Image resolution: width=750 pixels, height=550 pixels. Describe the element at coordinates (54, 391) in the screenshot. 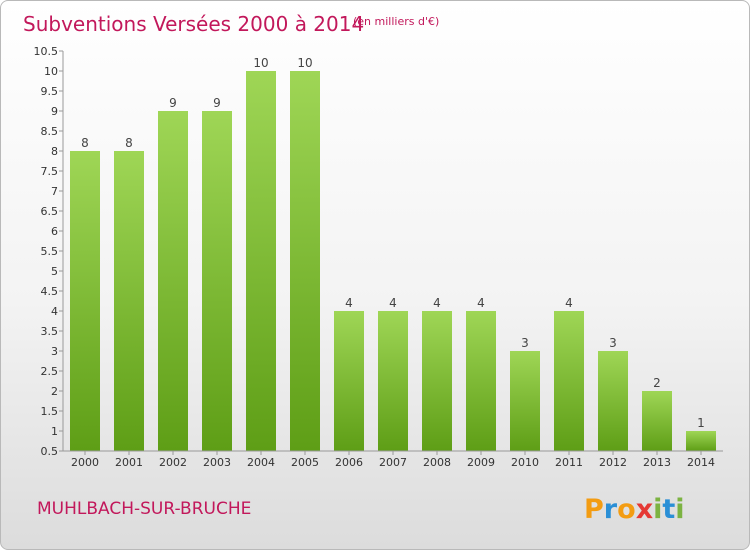

I see `y-tick-label: 2` at that location.